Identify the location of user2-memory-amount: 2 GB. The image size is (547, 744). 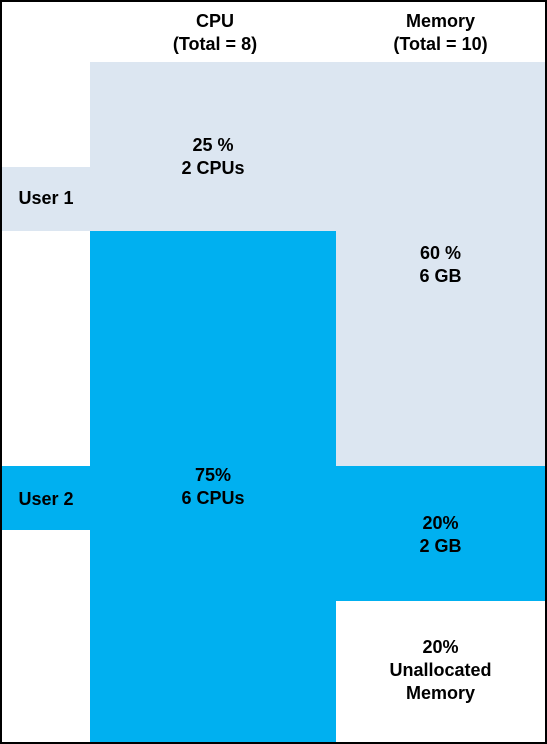
(440, 546).